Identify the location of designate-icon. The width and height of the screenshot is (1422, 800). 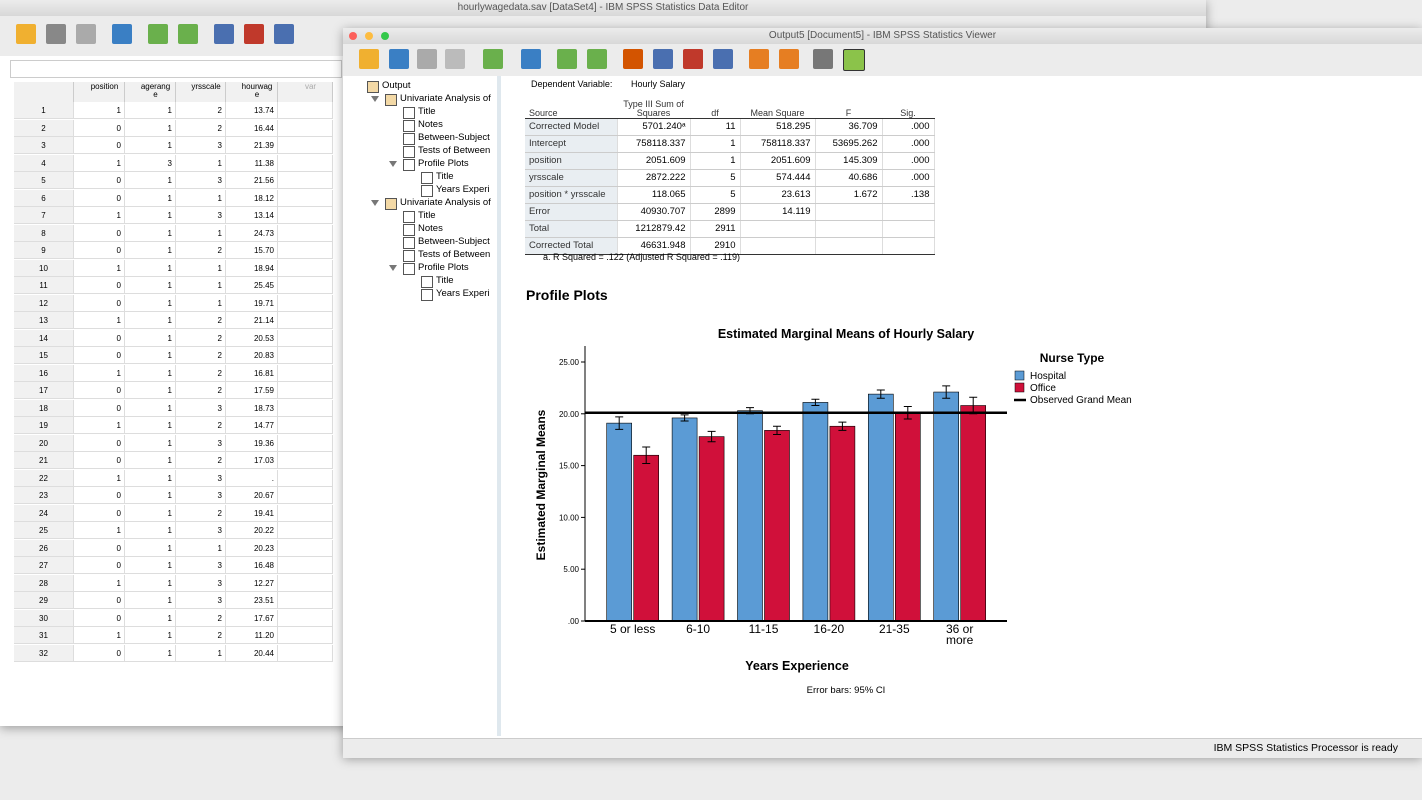
(789, 59).